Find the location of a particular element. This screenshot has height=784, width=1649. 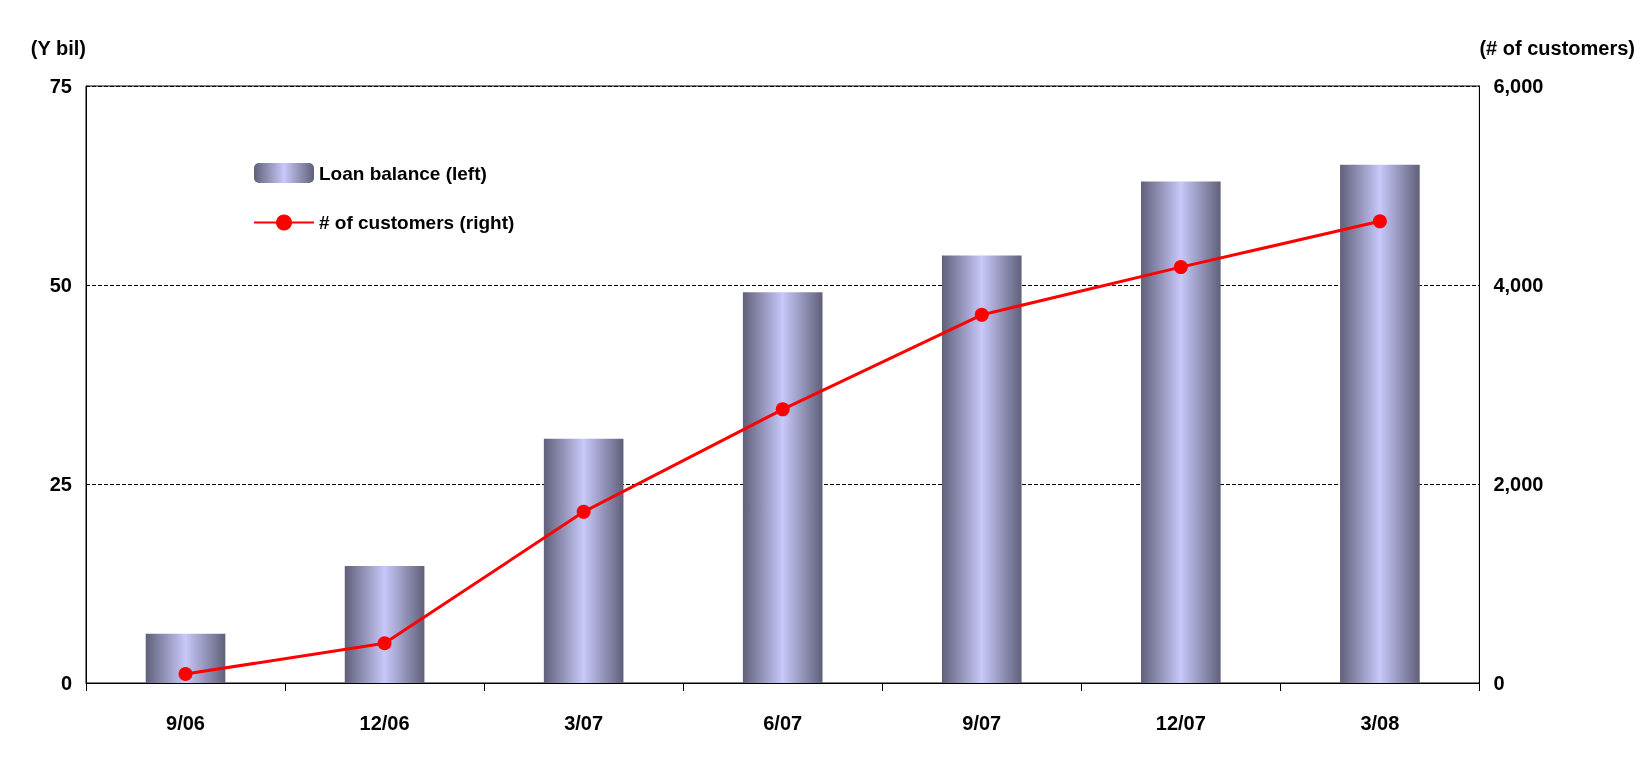

x-tick-label: 12/07 is located at coordinates (1180, 723).